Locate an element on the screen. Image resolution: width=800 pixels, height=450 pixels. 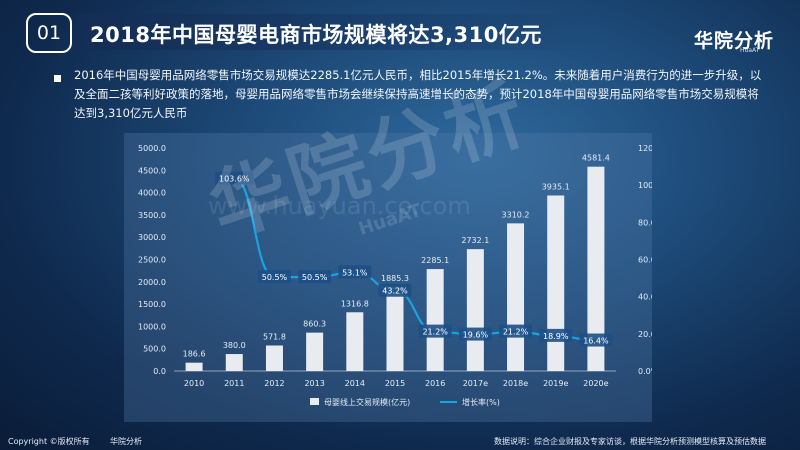
bar-value-label: 860.3 is located at coordinates (314, 324).